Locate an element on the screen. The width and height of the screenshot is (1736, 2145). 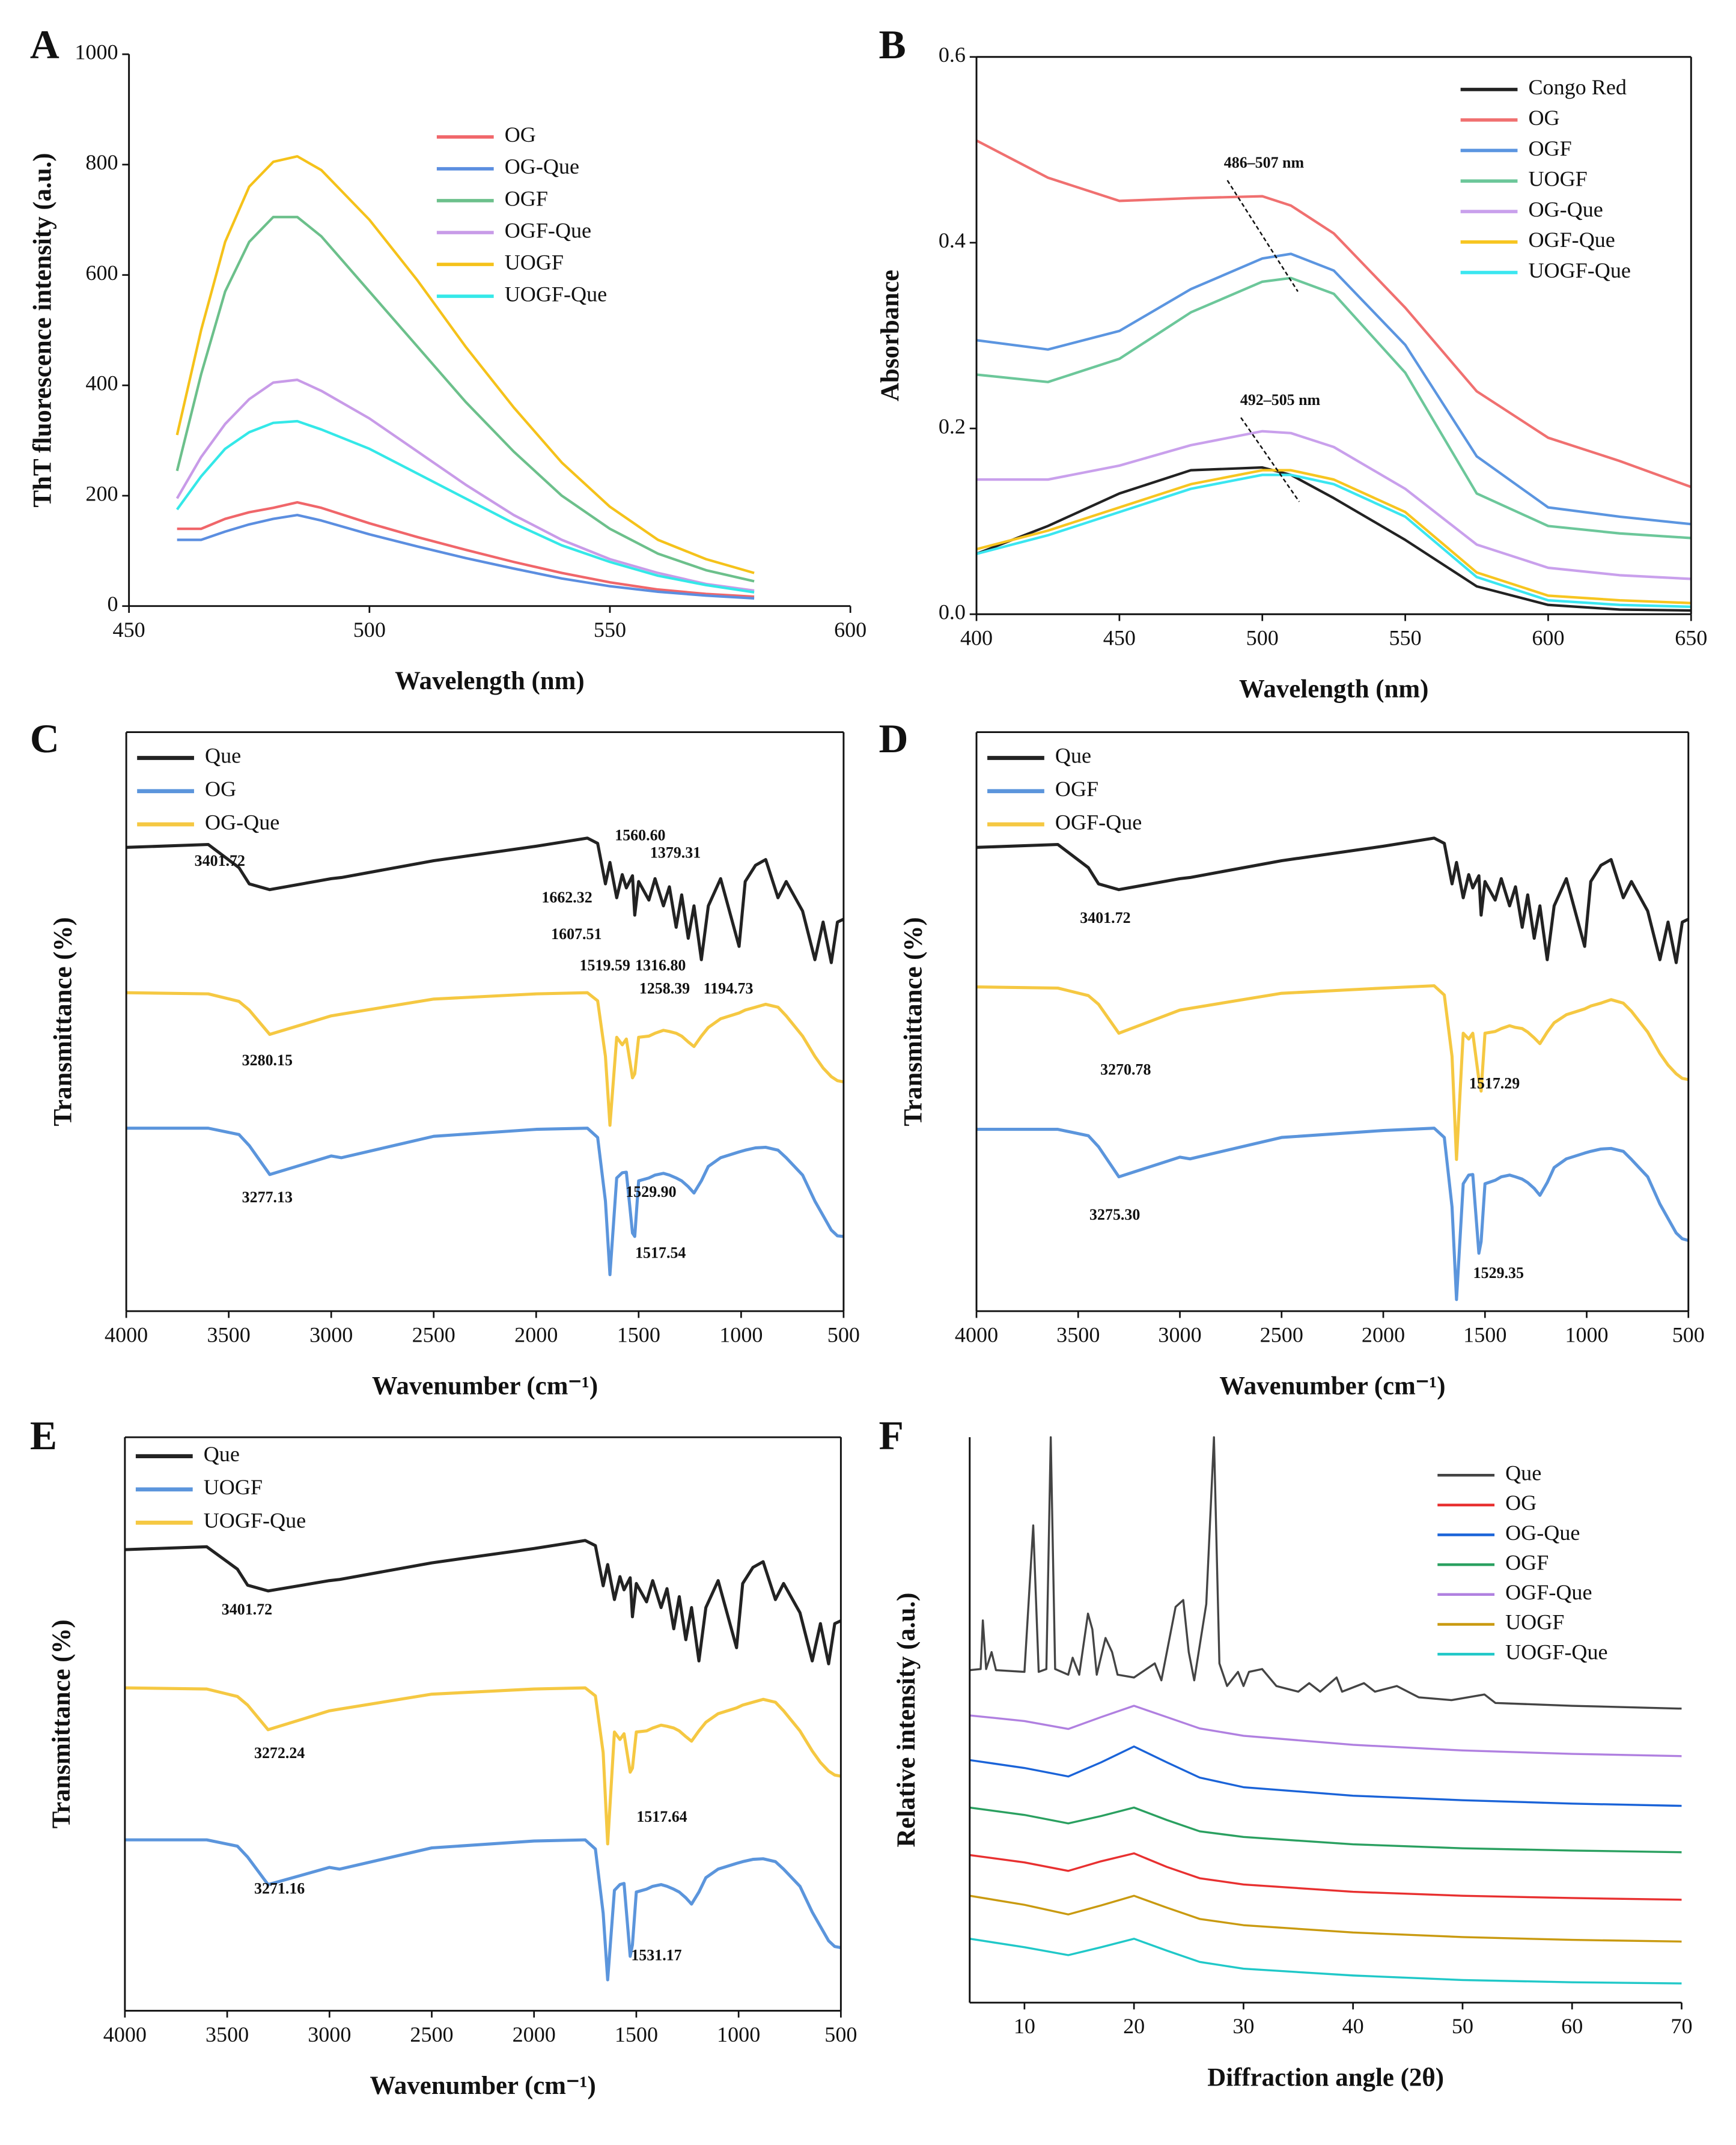
x-tick-label: 20 is located at coordinates (1134, 2026).